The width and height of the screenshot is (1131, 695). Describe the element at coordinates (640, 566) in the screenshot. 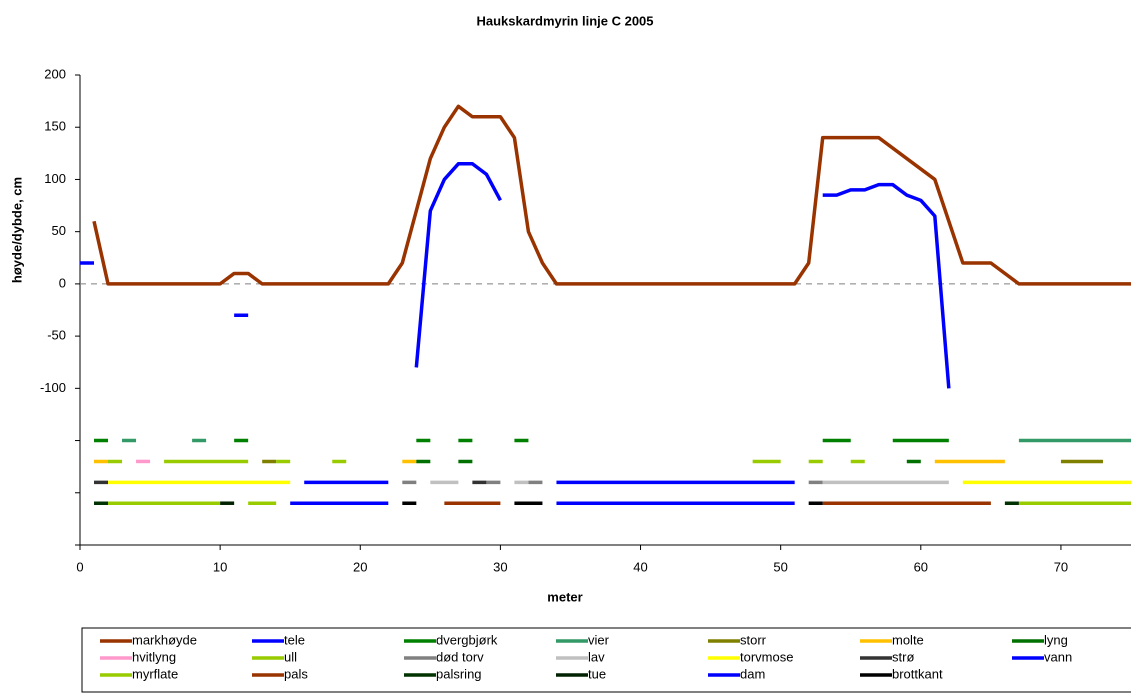

I see `x-tick-label: 40` at that location.